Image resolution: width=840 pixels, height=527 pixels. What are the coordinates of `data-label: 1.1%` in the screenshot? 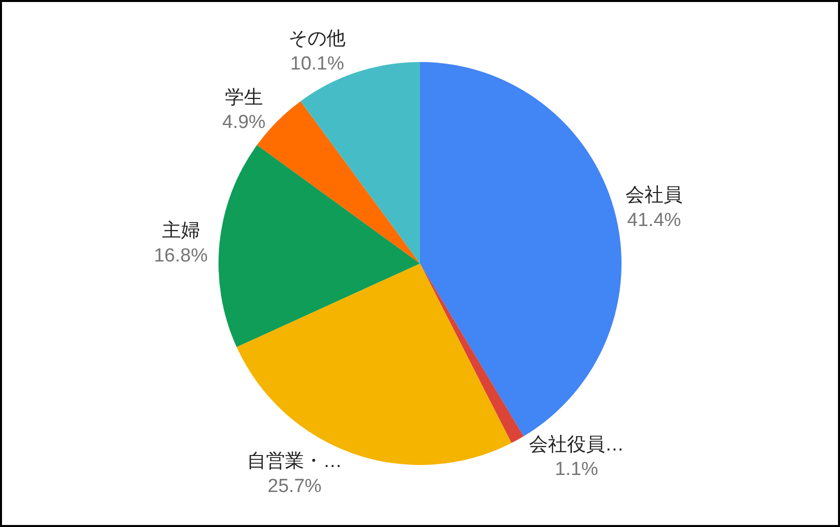 It's located at (576, 469).